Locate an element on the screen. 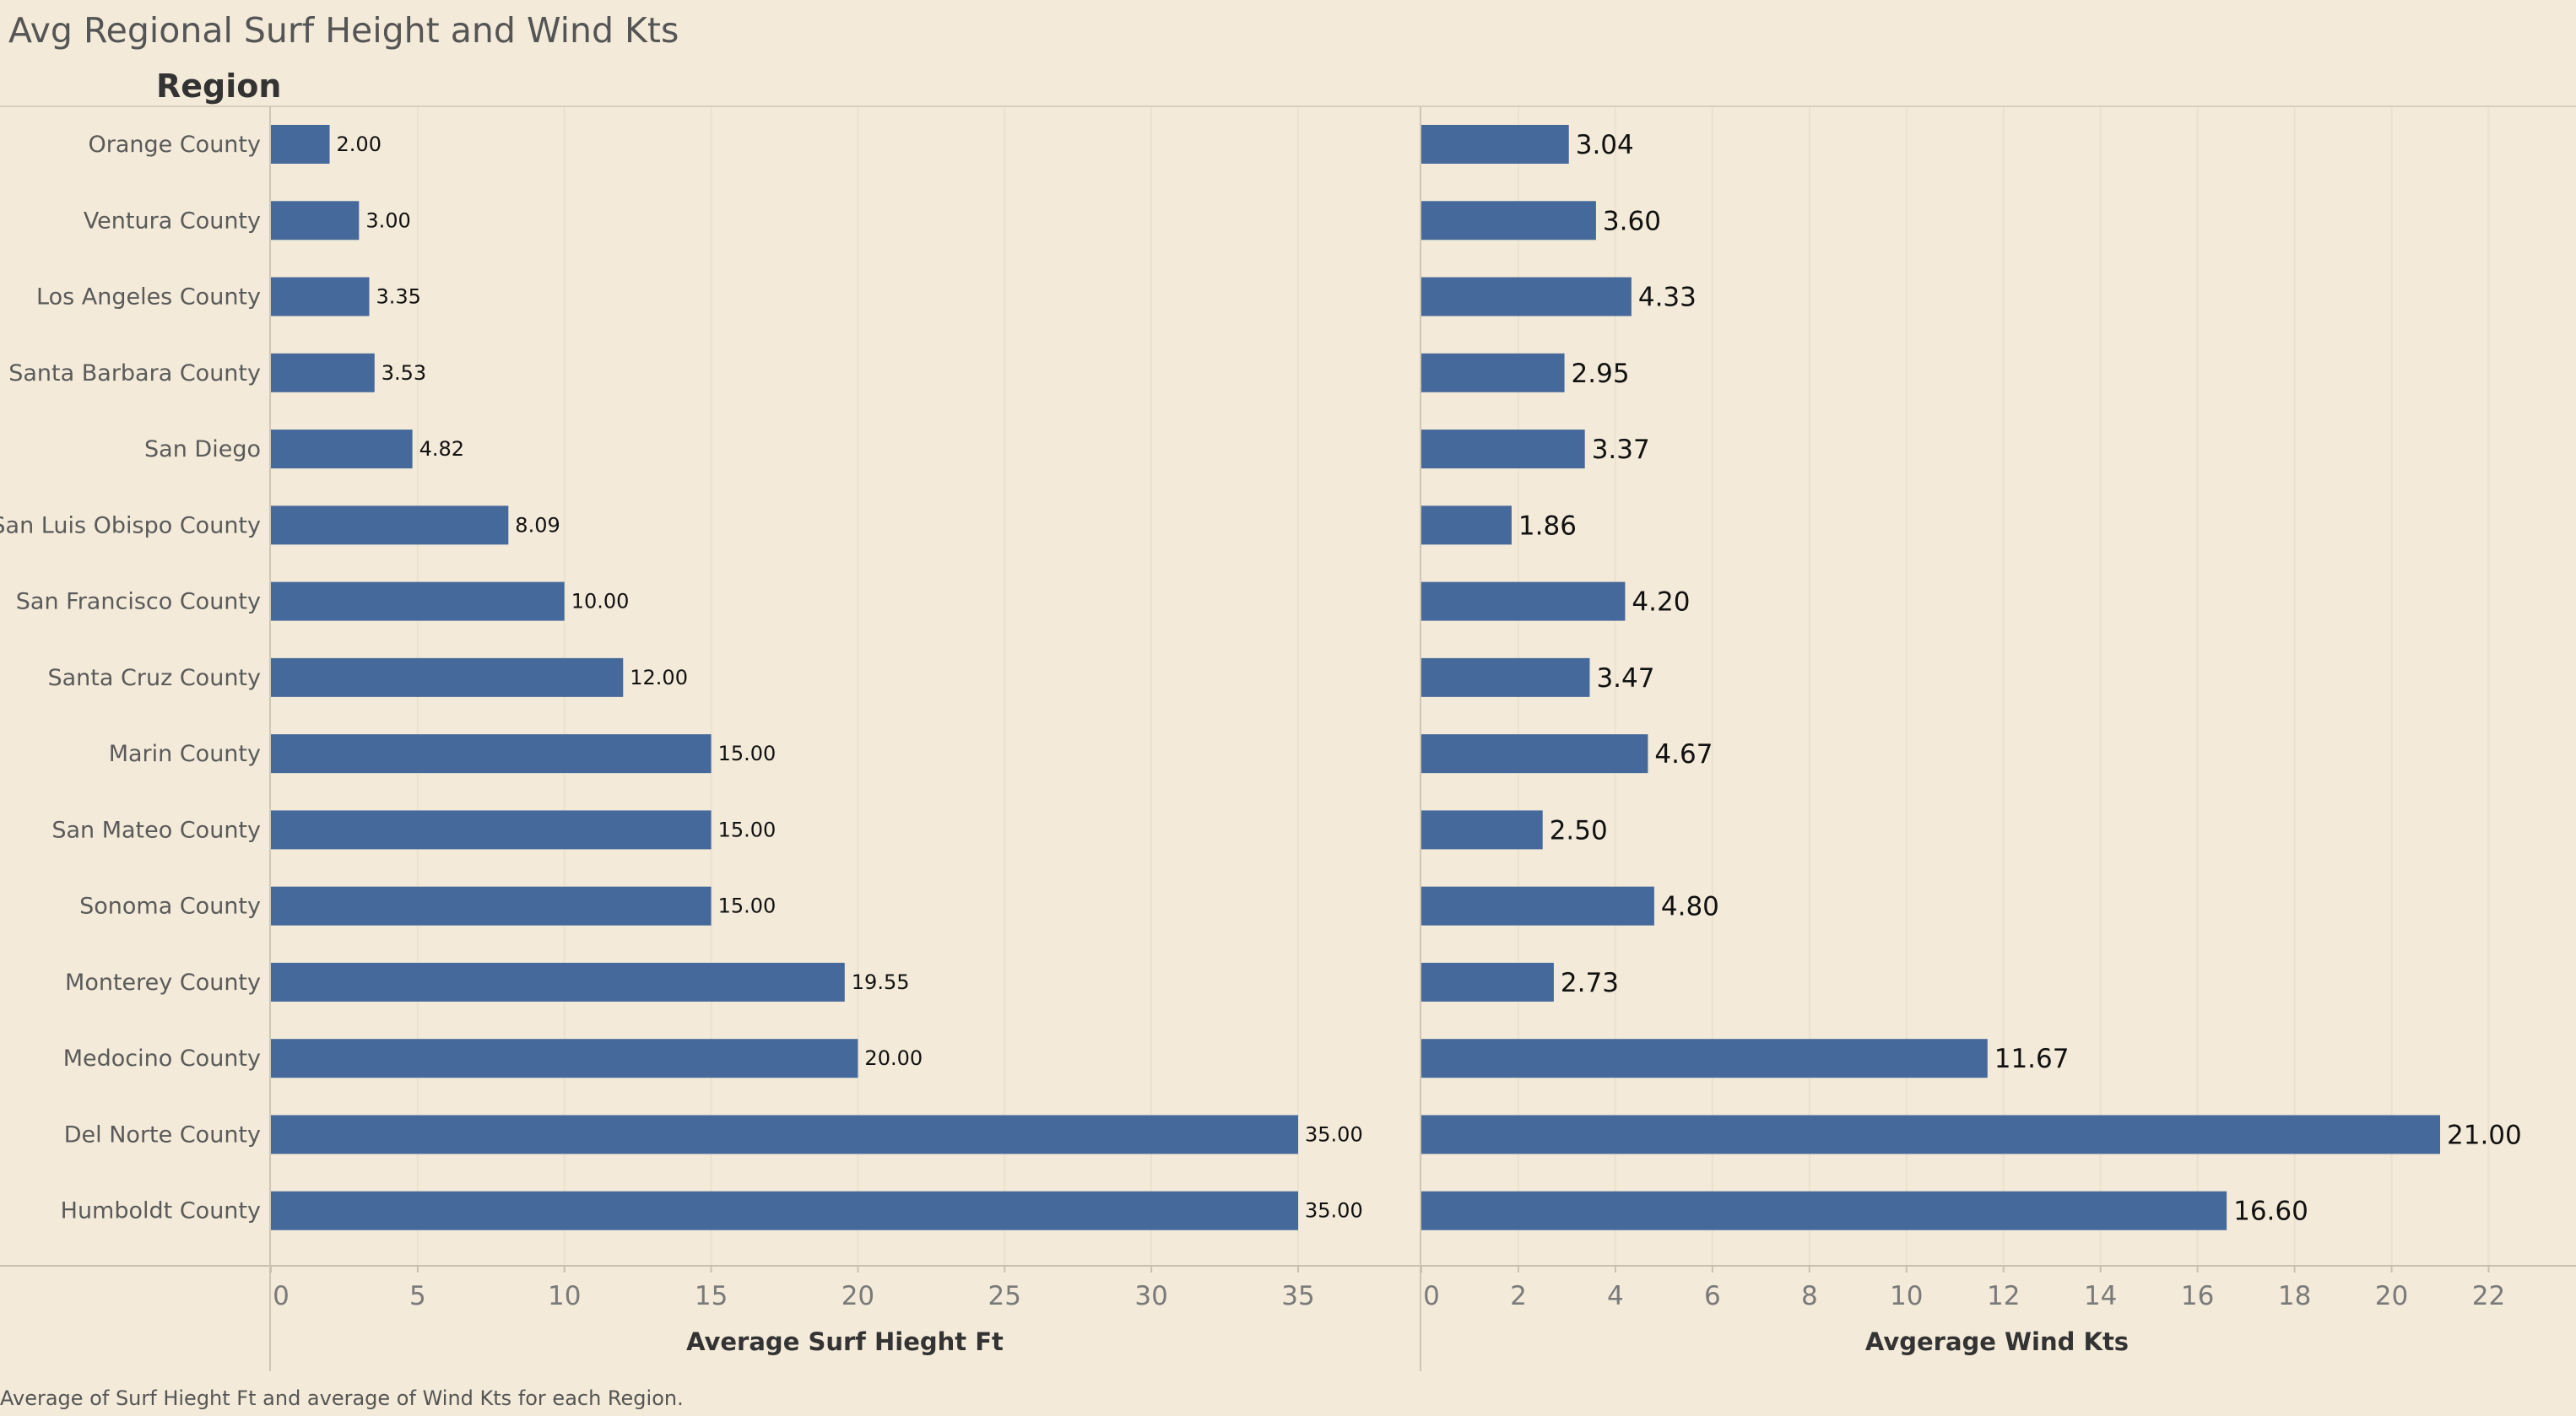 Image resolution: width=2576 pixels, height=1416 pixels. category-label: Del Norte County is located at coordinates (162, 1135).